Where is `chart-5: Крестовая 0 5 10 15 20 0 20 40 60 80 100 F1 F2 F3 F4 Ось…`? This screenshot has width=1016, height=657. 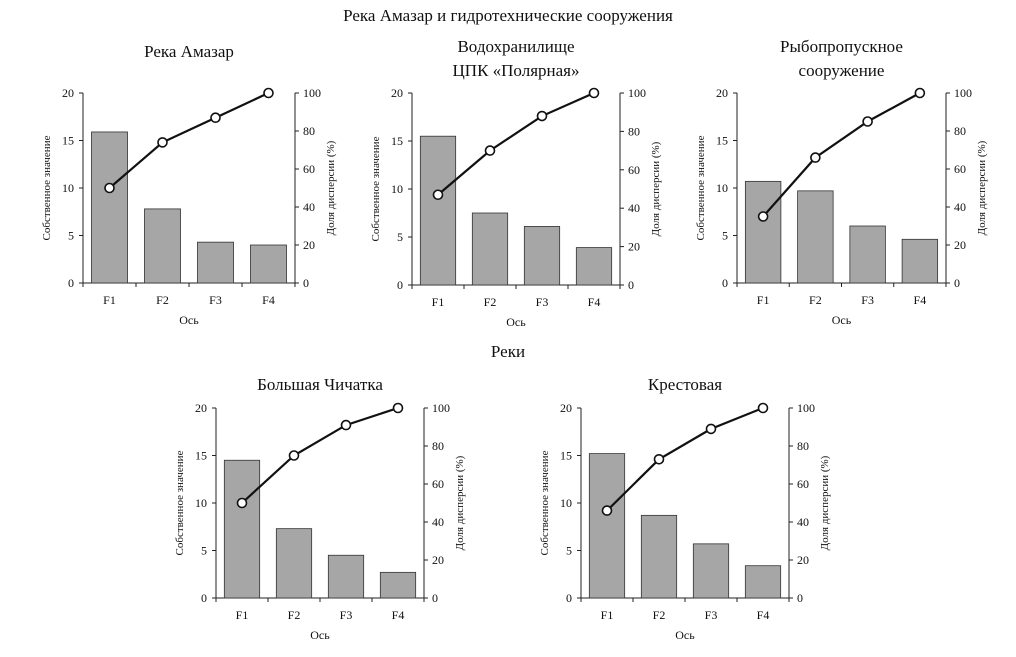
chart-5: Крестовая 0 5 10 15 20 0 20 40 60 80 100 F1 F2 F3 F4 Ось… is located at coordinates (685, 508).